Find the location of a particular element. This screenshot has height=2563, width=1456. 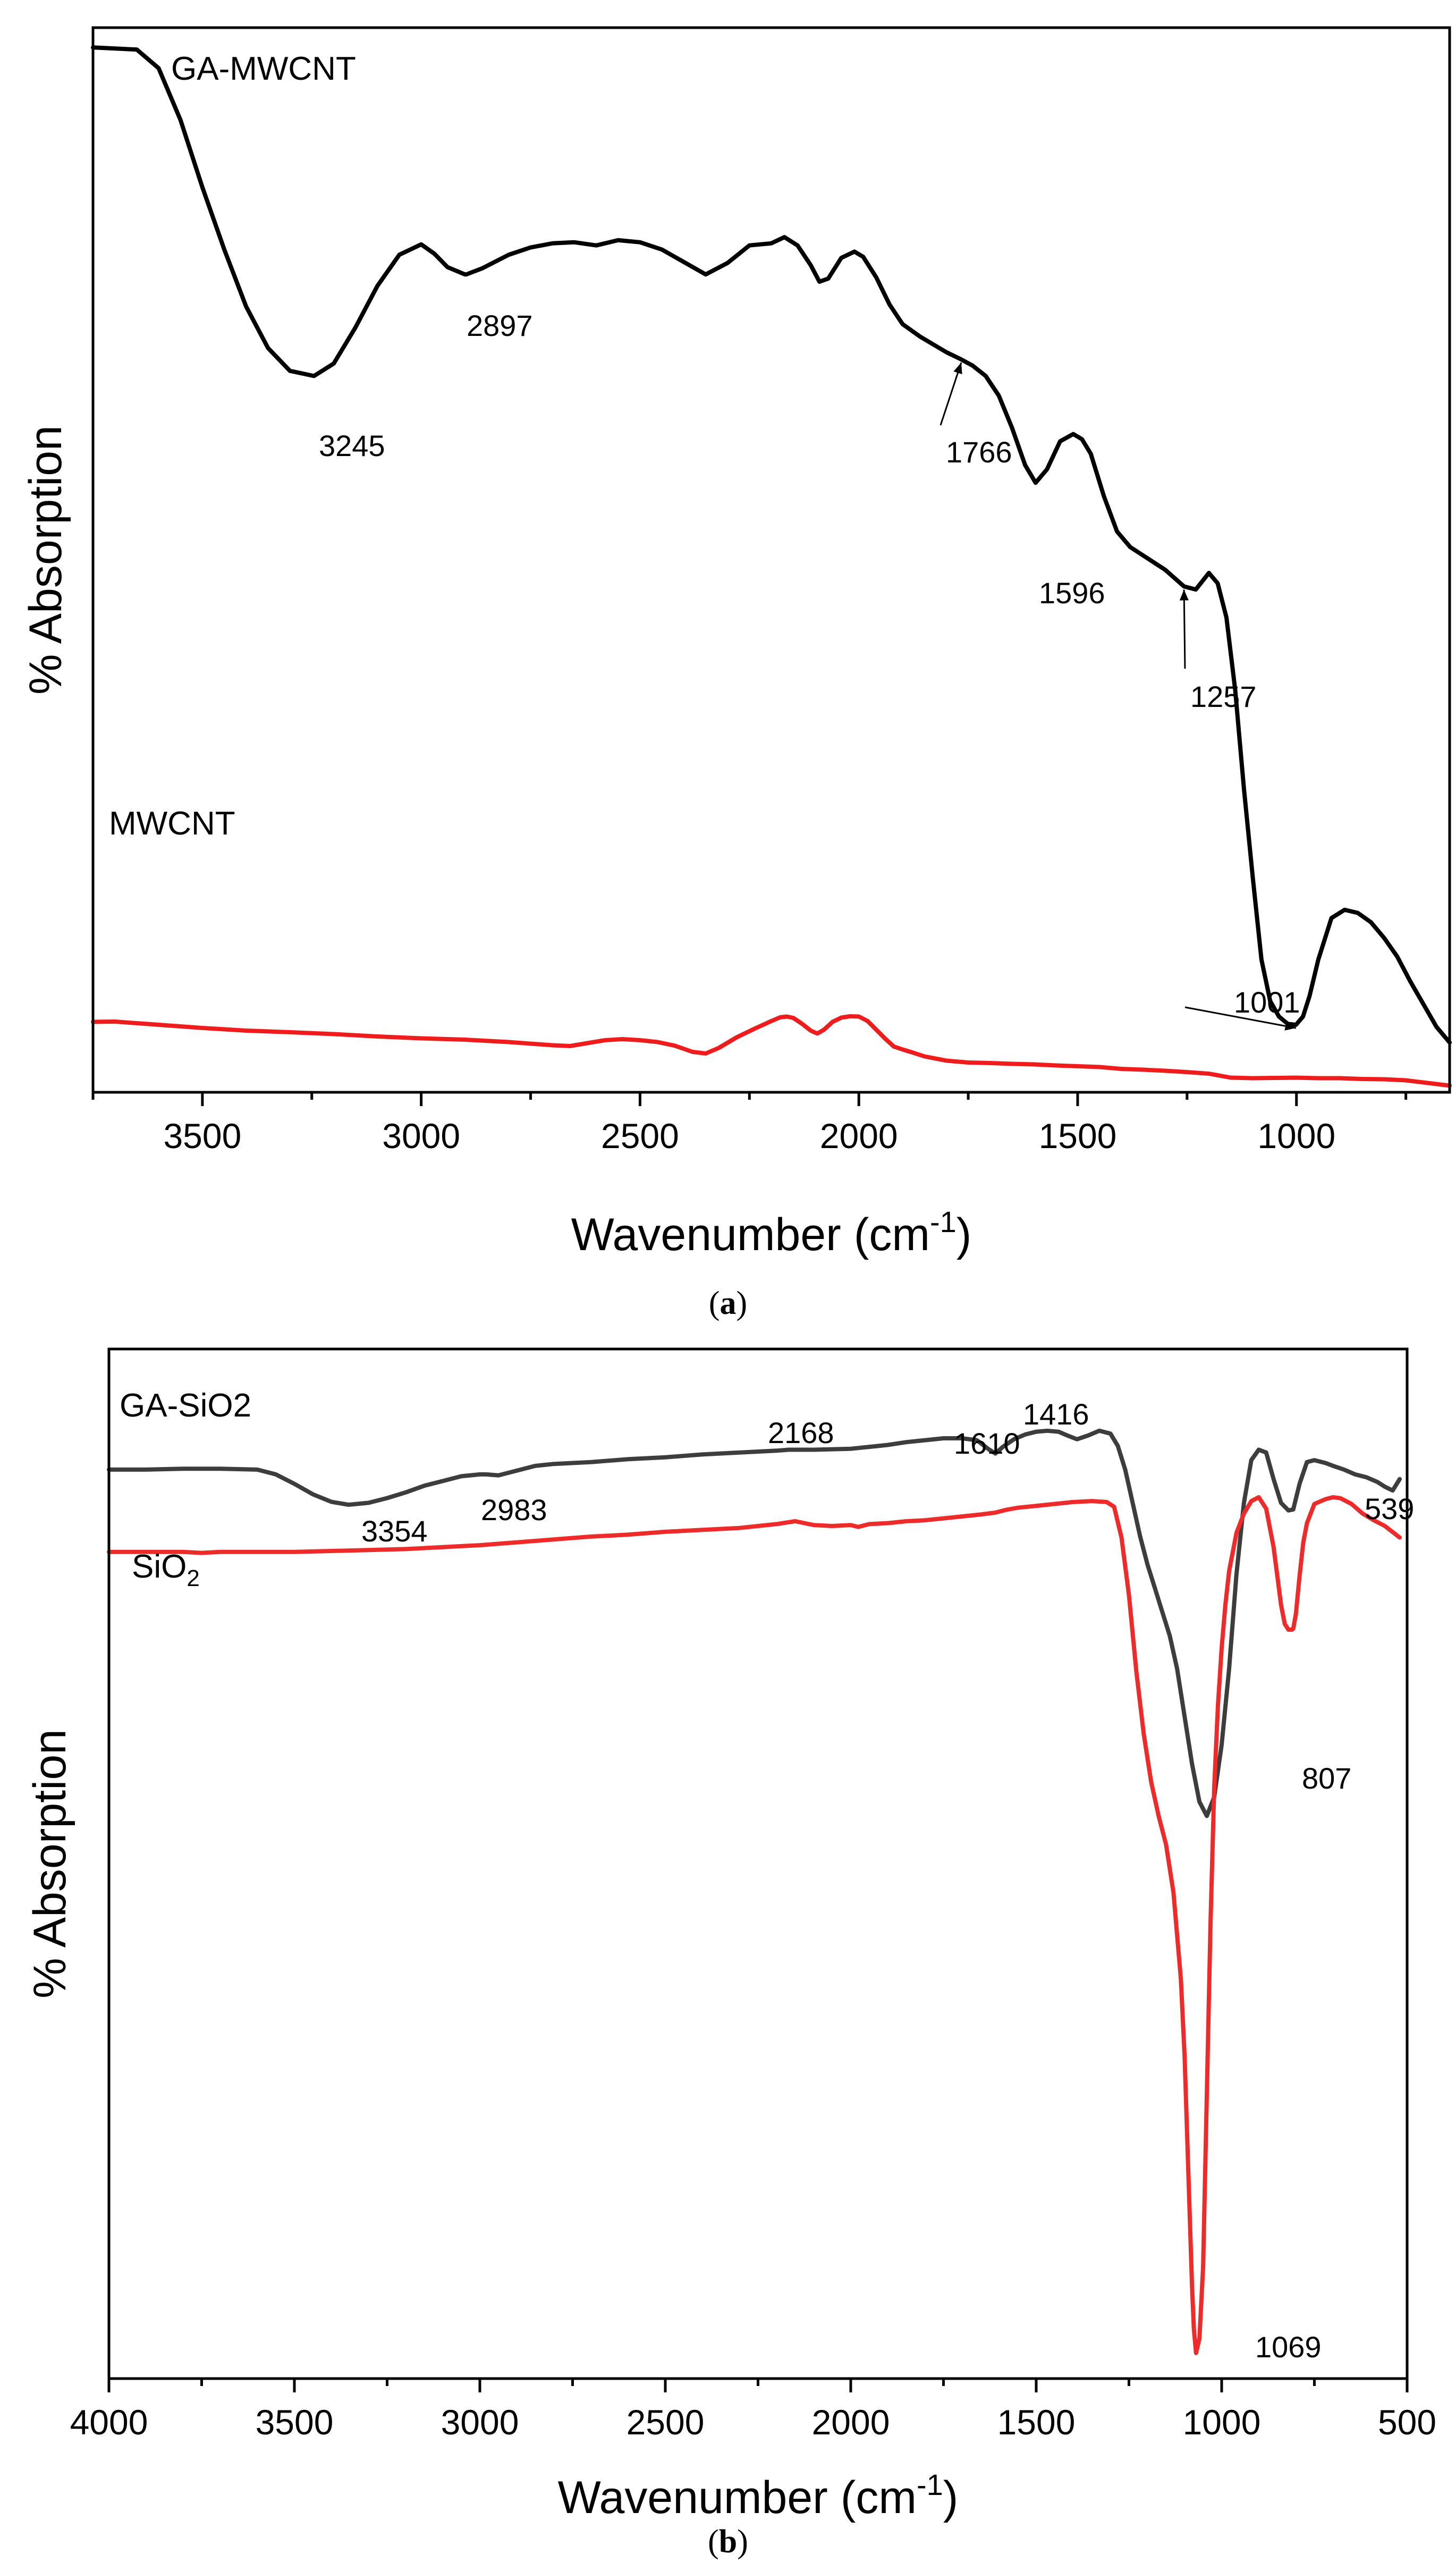

panel-a-x-tick-label-3500: 3500 is located at coordinates (202, 1136).